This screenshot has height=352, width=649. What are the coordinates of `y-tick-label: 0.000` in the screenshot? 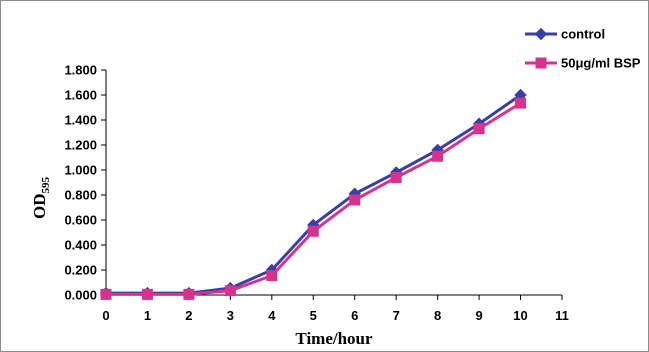 It's located at (80, 295).